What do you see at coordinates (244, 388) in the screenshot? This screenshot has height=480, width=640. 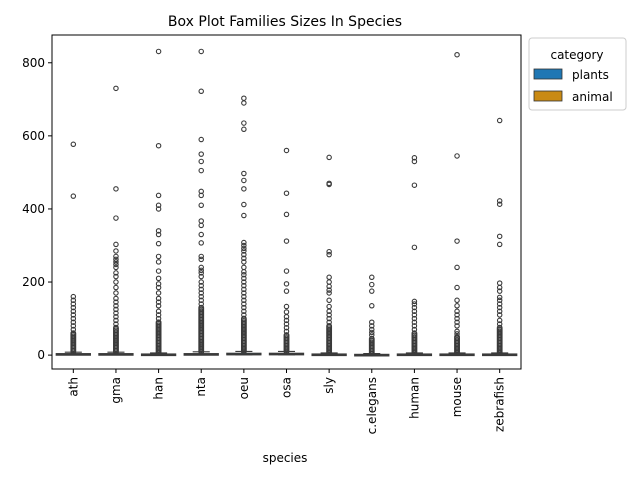 I see `x-tick-label-oeu: oeu` at bounding box center [244, 388].